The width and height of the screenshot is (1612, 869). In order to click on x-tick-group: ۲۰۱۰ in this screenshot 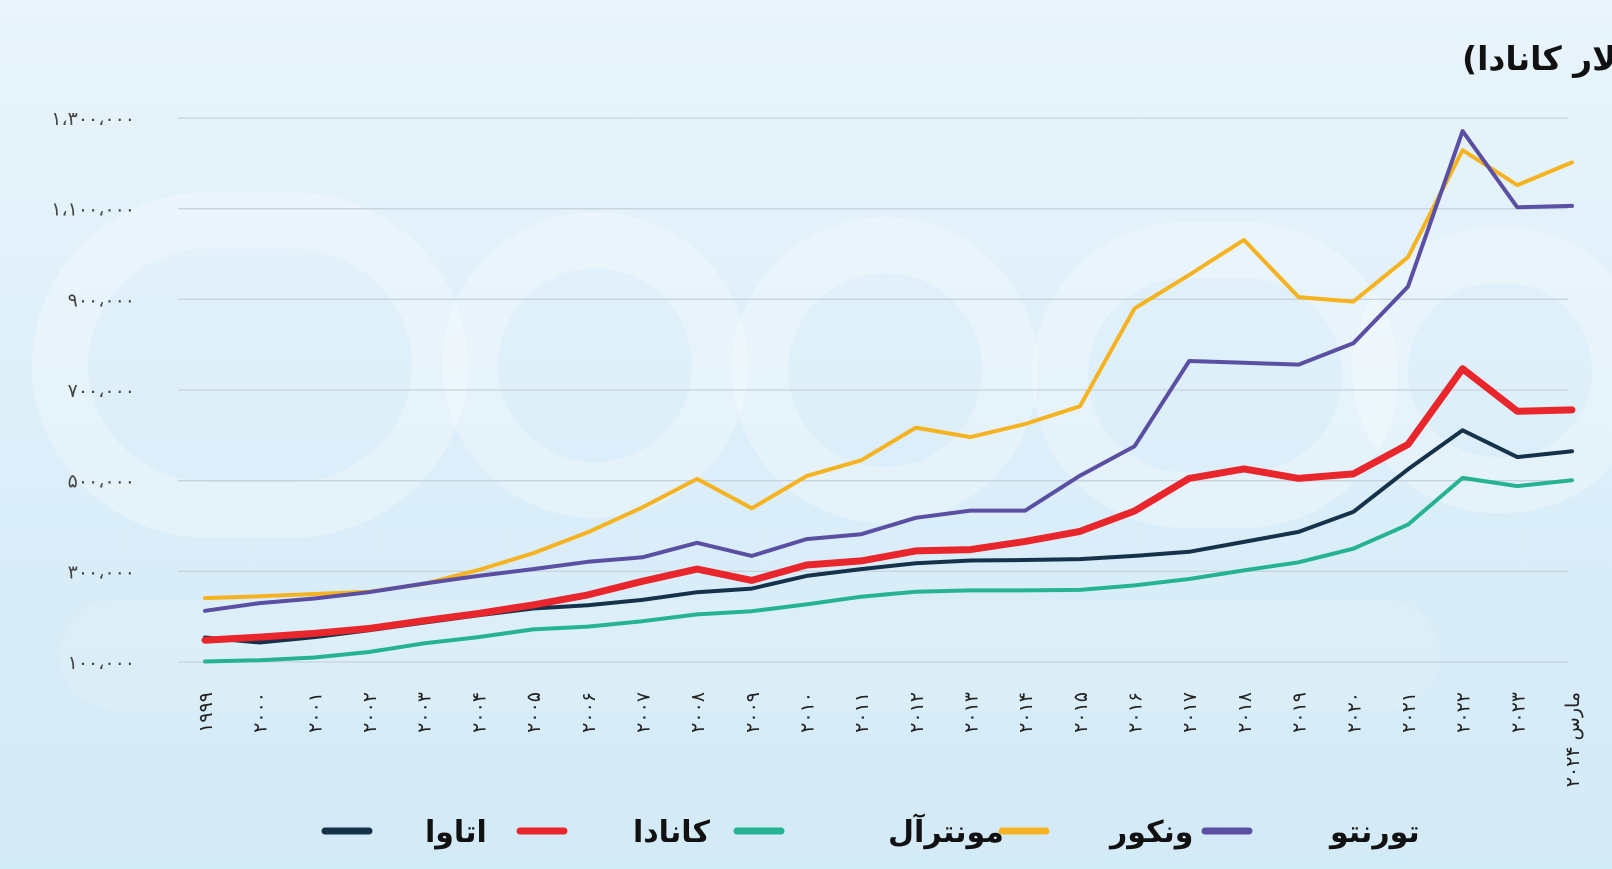, I will do `click(807, 712)`.